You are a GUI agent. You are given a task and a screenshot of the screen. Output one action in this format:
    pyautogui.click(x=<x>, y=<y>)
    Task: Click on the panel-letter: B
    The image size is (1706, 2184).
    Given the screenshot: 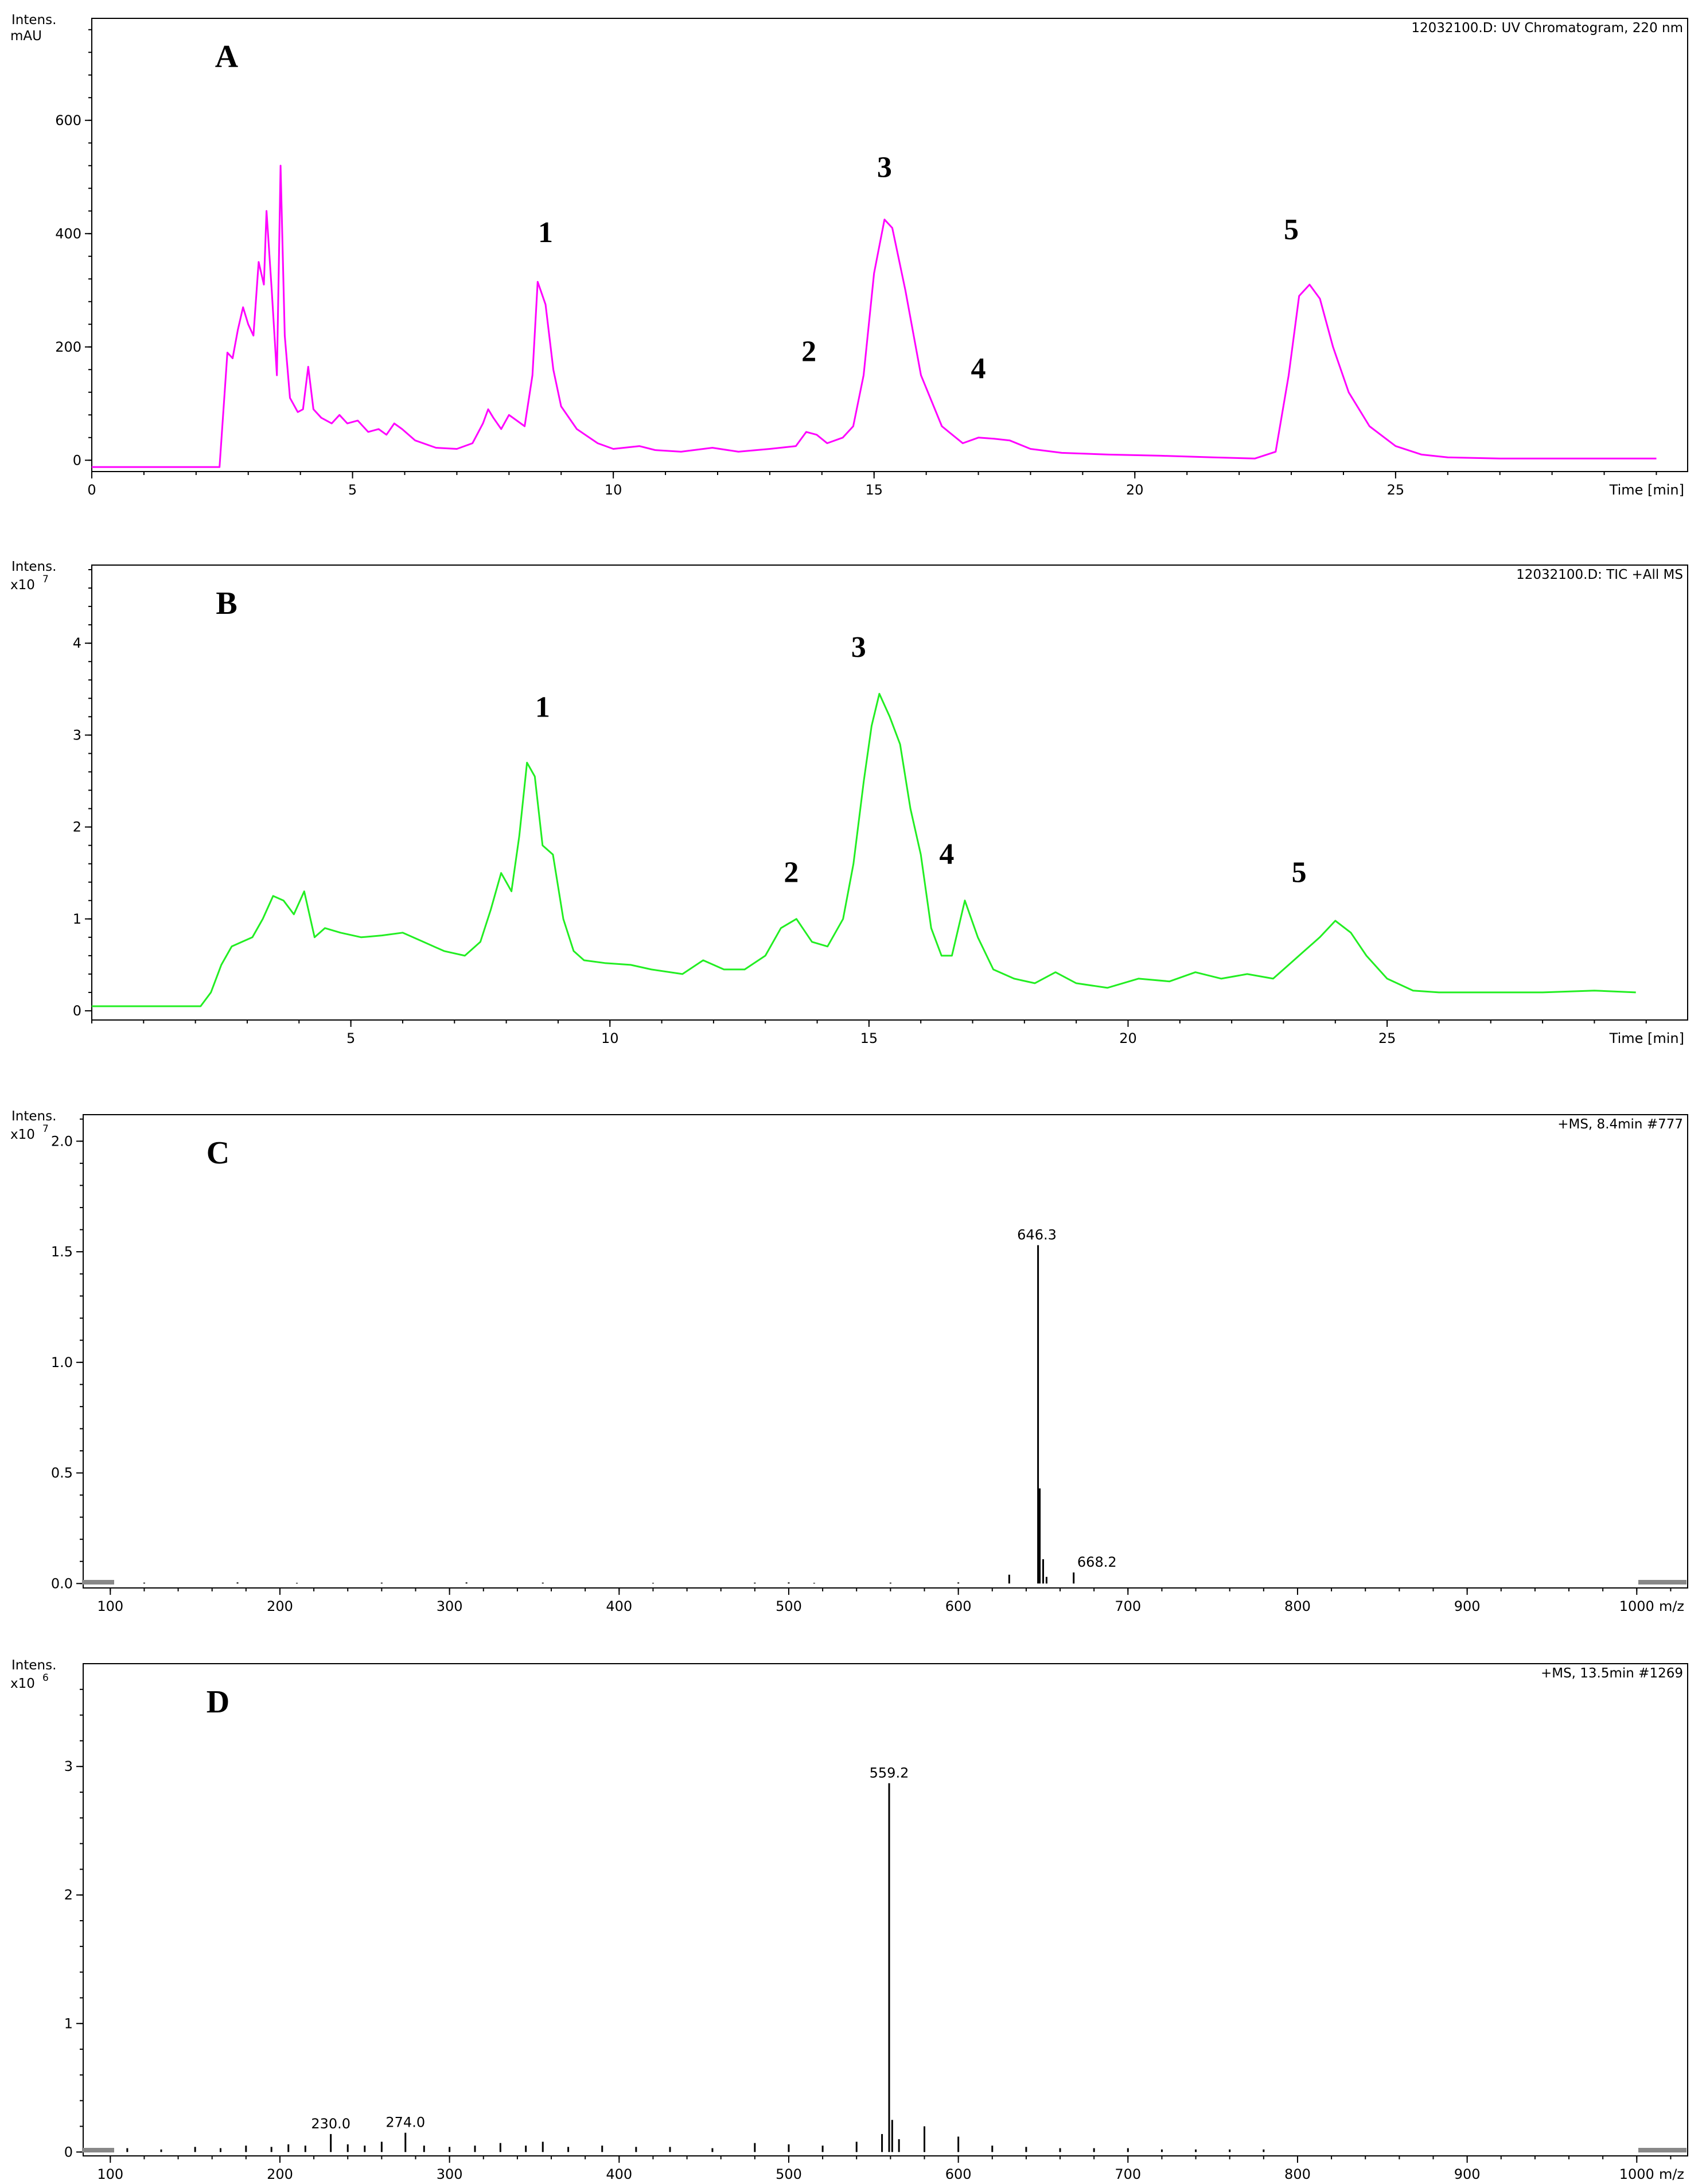 What is the action you would take?
    pyautogui.click(x=226, y=604)
    